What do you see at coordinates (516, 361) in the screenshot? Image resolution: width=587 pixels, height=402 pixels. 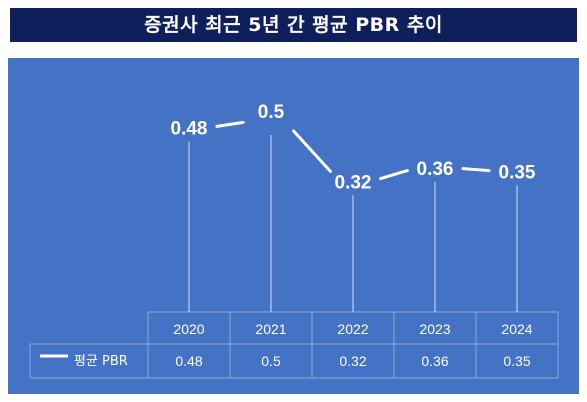 I see `table-value-2024: 0.35` at bounding box center [516, 361].